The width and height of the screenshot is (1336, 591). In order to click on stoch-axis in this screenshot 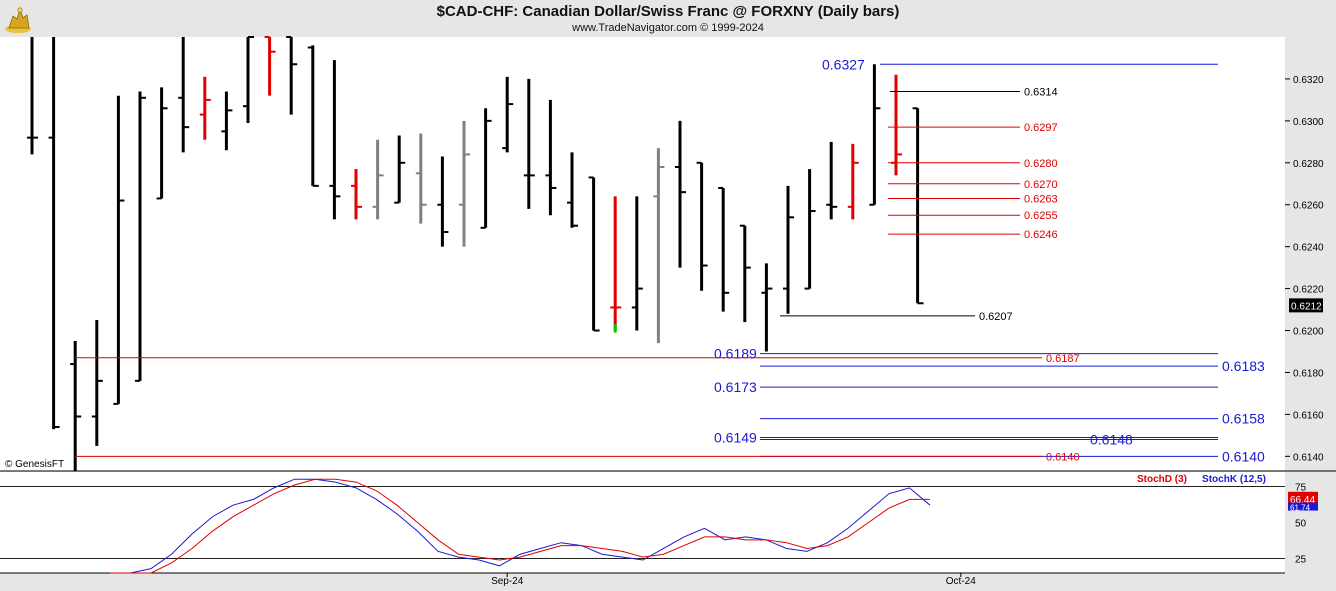, I will do `click(1310, 522)`.